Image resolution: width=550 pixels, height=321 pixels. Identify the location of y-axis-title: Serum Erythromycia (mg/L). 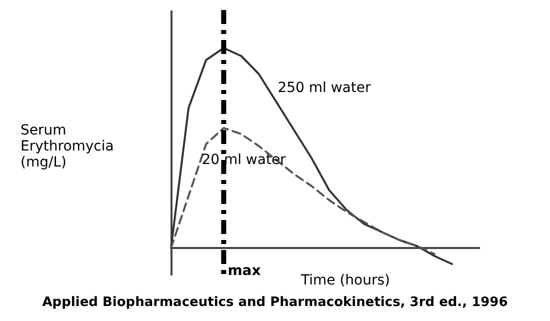
(67, 146).